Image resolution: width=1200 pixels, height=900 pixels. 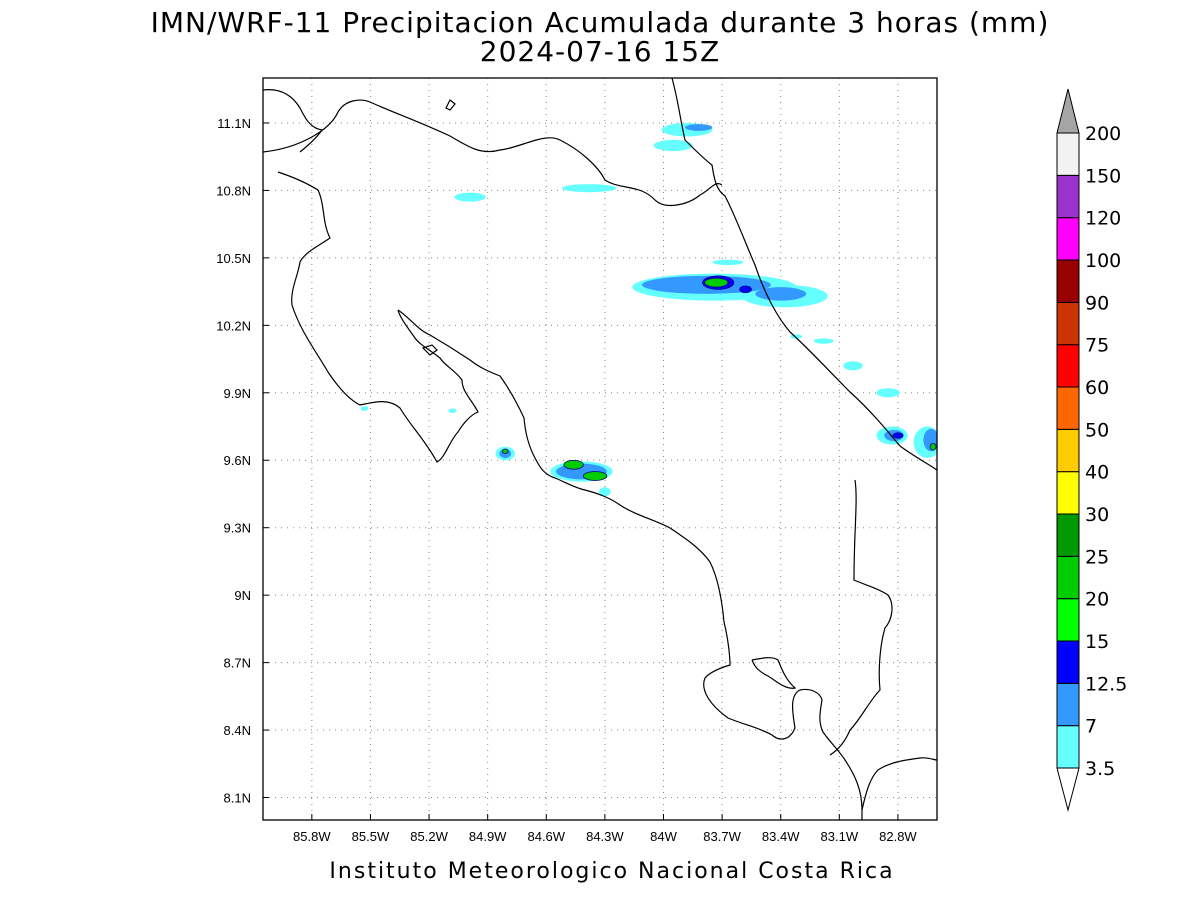 I want to click on colorbar-label: 90, so click(x=1097, y=303).